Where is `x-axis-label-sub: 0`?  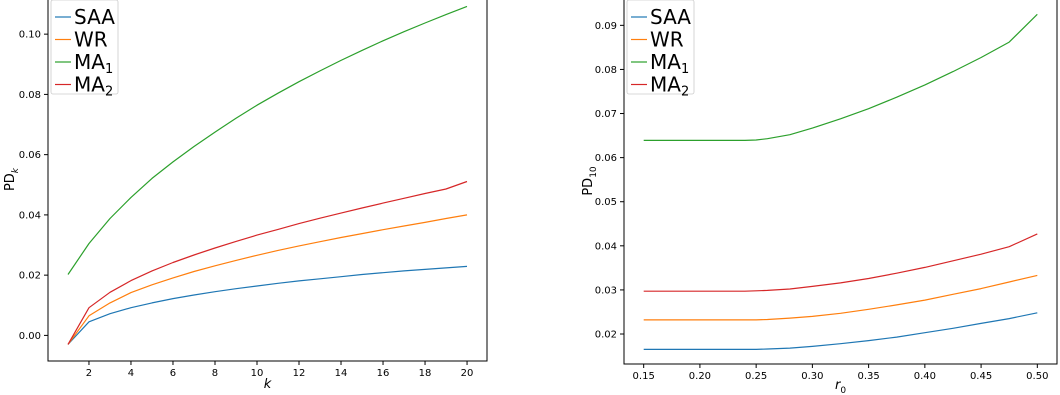 x-axis-label-sub: 0 is located at coordinates (843, 390).